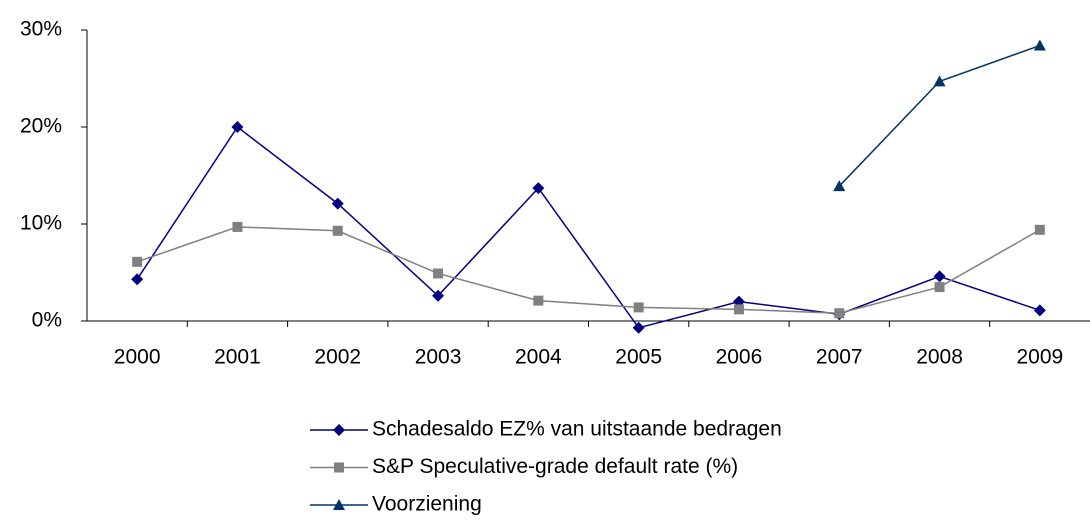 The width and height of the screenshot is (1090, 520). I want to click on y-tick-label: 30%, so click(41, 29).